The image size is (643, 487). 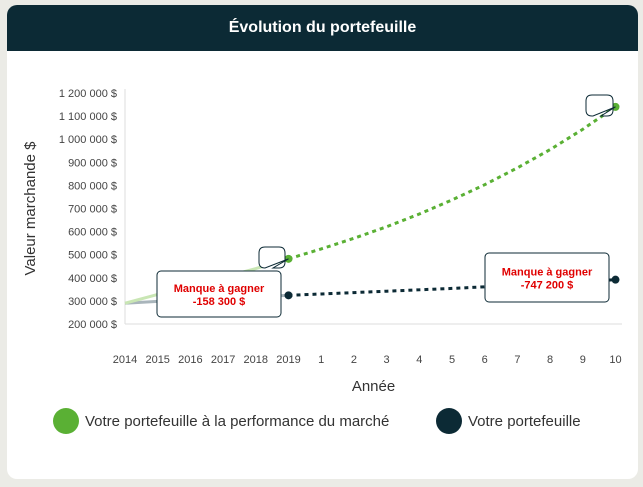 I want to click on gap-annotation-2019, so click(x=219, y=294).